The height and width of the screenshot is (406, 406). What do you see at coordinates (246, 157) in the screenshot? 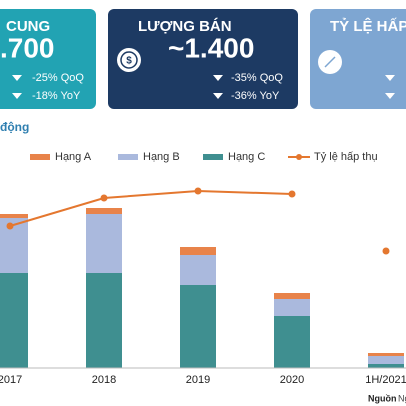
I see `legend-label: Hạng C` at bounding box center [246, 157].